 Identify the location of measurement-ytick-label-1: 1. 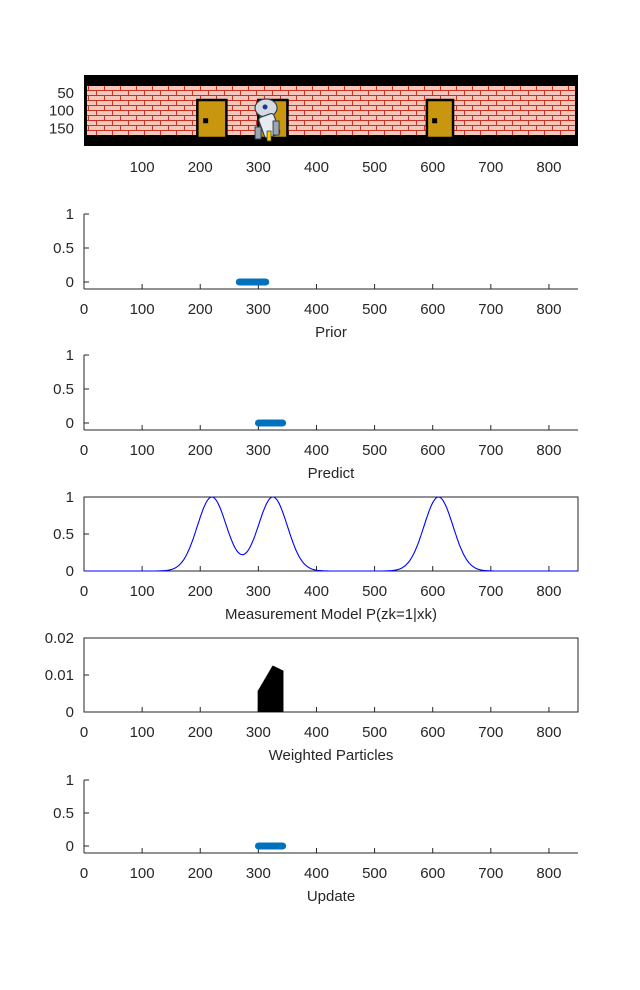
(70, 497).